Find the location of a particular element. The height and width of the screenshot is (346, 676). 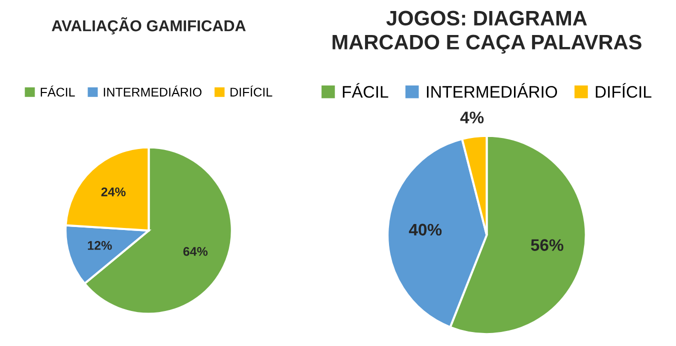

data-label: 4% is located at coordinates (472, 118).